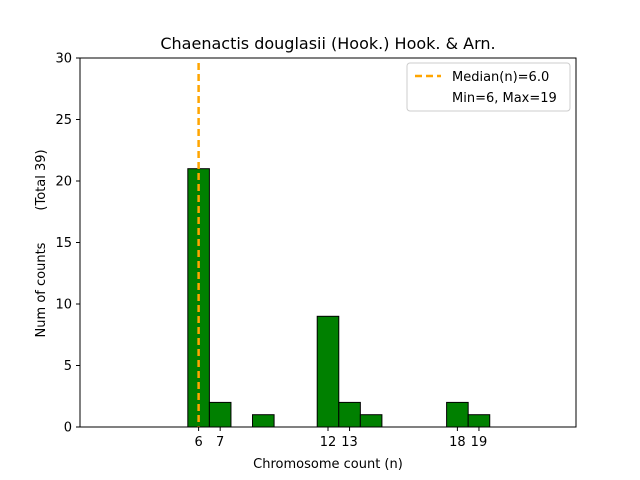 This screenshot has width=640, height=480. Describe the element at coordinates (68, 366) in the screenshot. I see `y-tick-label-5: 5` at that location.